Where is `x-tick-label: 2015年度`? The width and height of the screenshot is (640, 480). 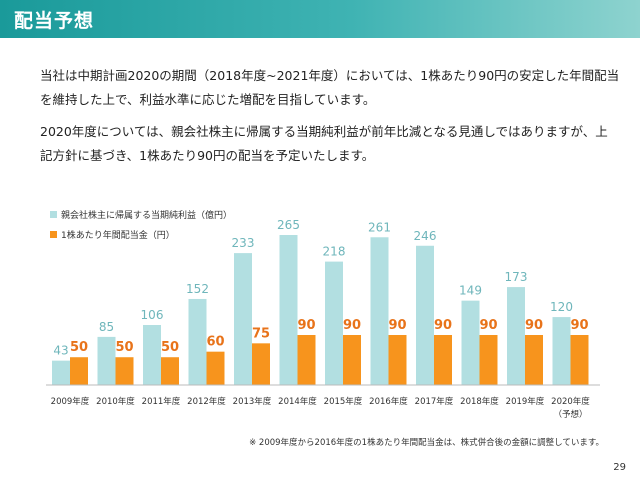 x-tick-label: 2015年度 is located at coordinates (343, 401).